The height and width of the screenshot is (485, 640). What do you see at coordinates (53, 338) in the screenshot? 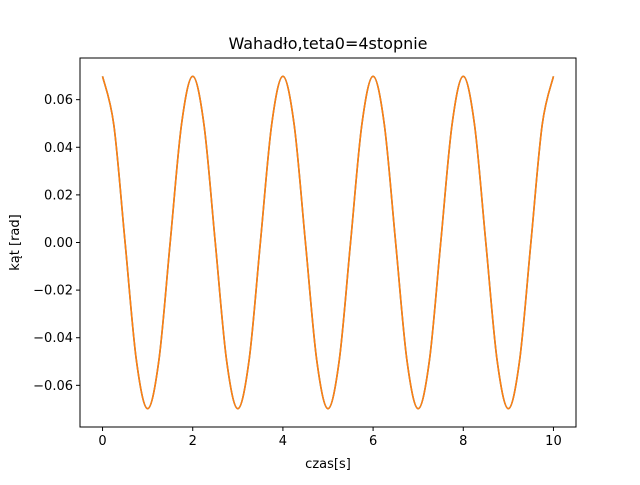
I see `y-tick-label: −0.04` at bounding box center [53, 338].